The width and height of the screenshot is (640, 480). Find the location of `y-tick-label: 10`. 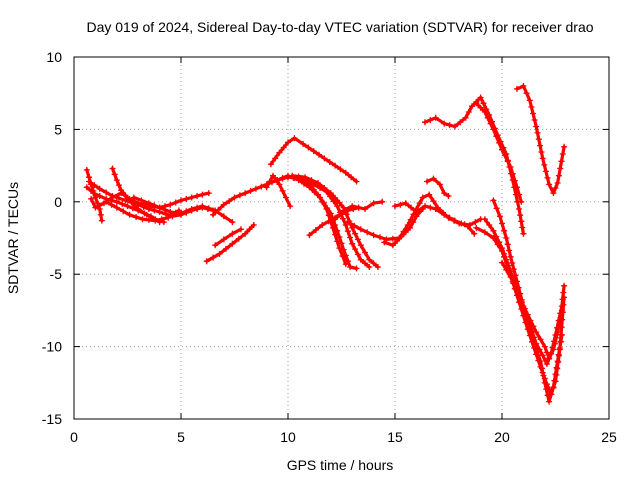

y-tick-label: 10 is located at coordinates (54, 57).